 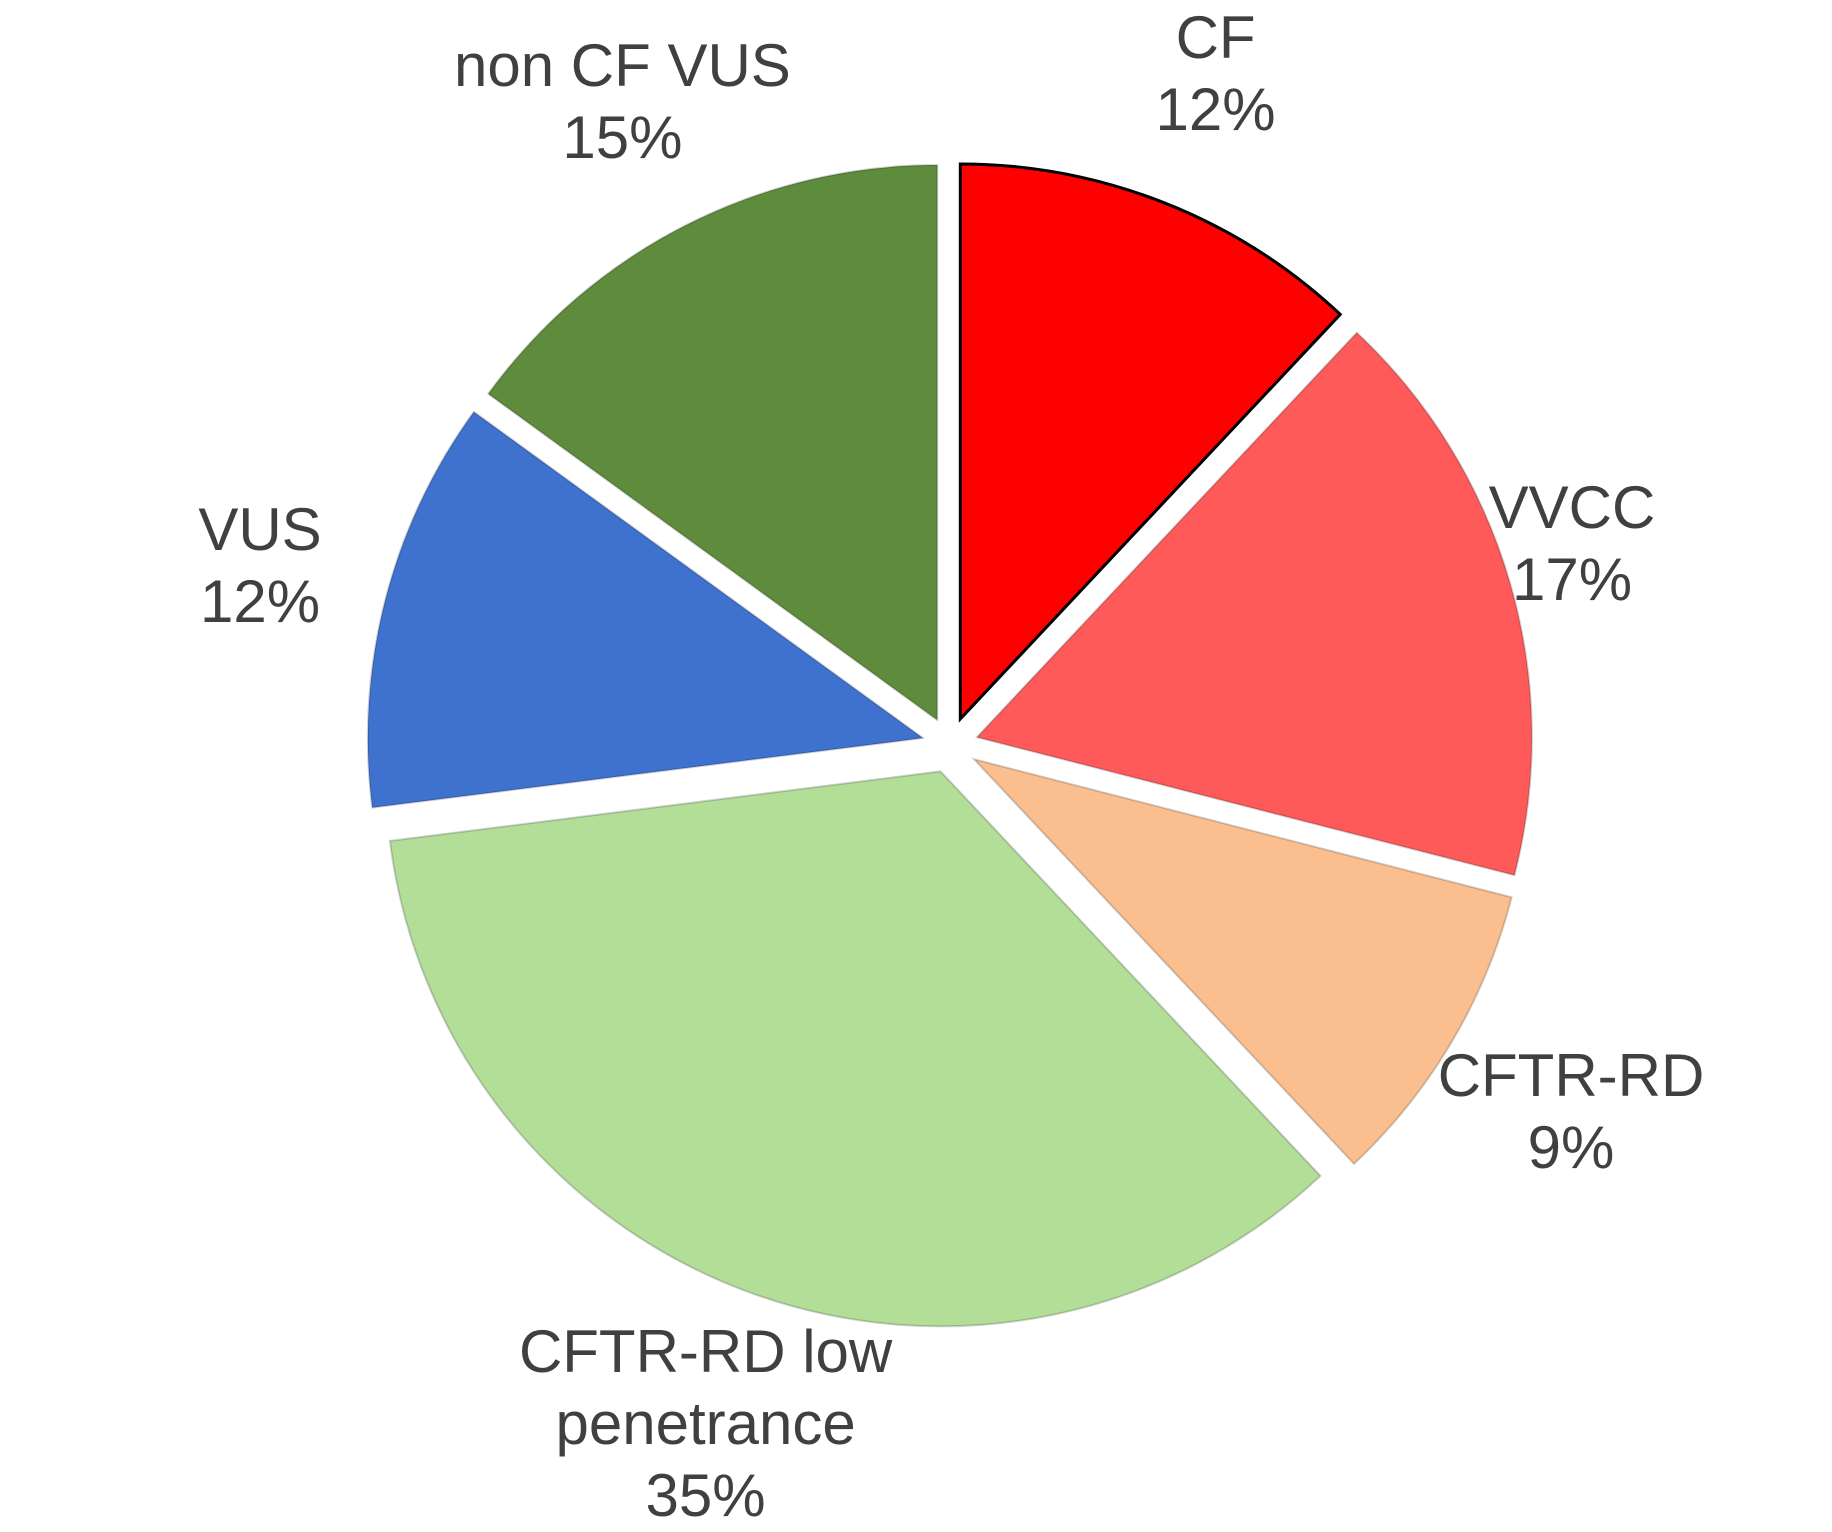 What do you see at coordinates (1572, 507) in the screenshot?
I see `category-label: VVCC` at bounding box center [1572, 507].